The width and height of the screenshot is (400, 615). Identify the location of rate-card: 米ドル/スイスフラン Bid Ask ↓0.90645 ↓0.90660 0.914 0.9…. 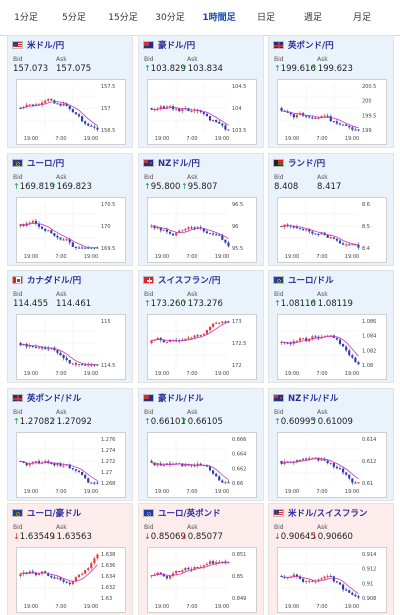
(331, 559).